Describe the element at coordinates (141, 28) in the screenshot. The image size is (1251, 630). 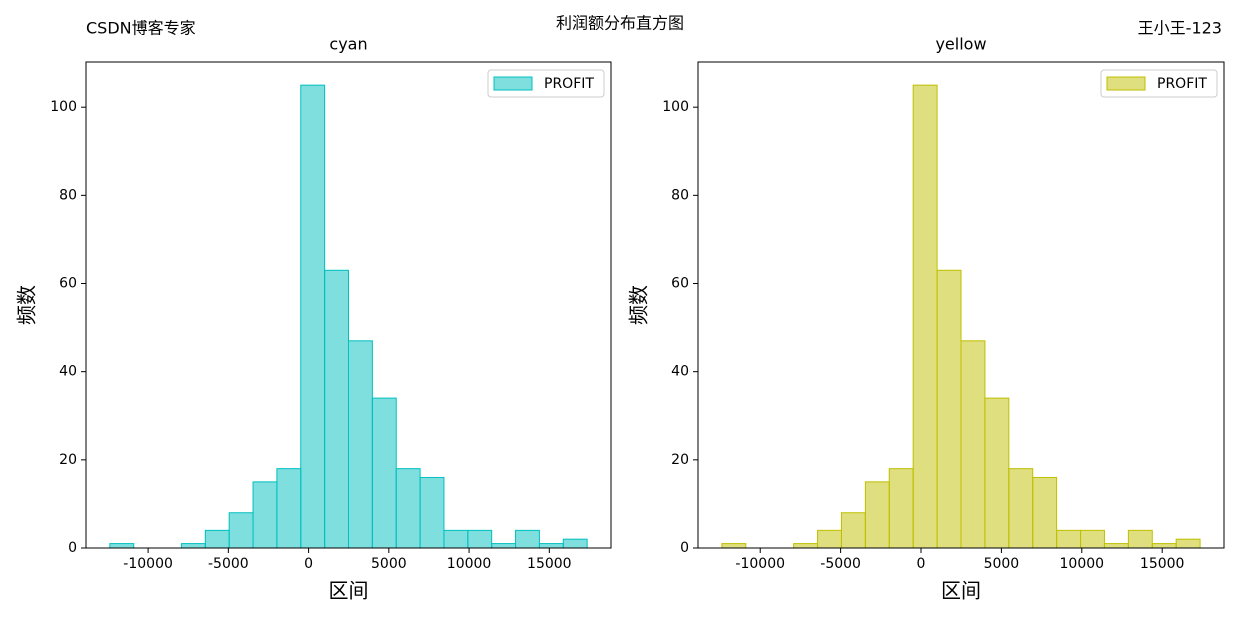
I see `left-note: CSDN博客专家` at that location.